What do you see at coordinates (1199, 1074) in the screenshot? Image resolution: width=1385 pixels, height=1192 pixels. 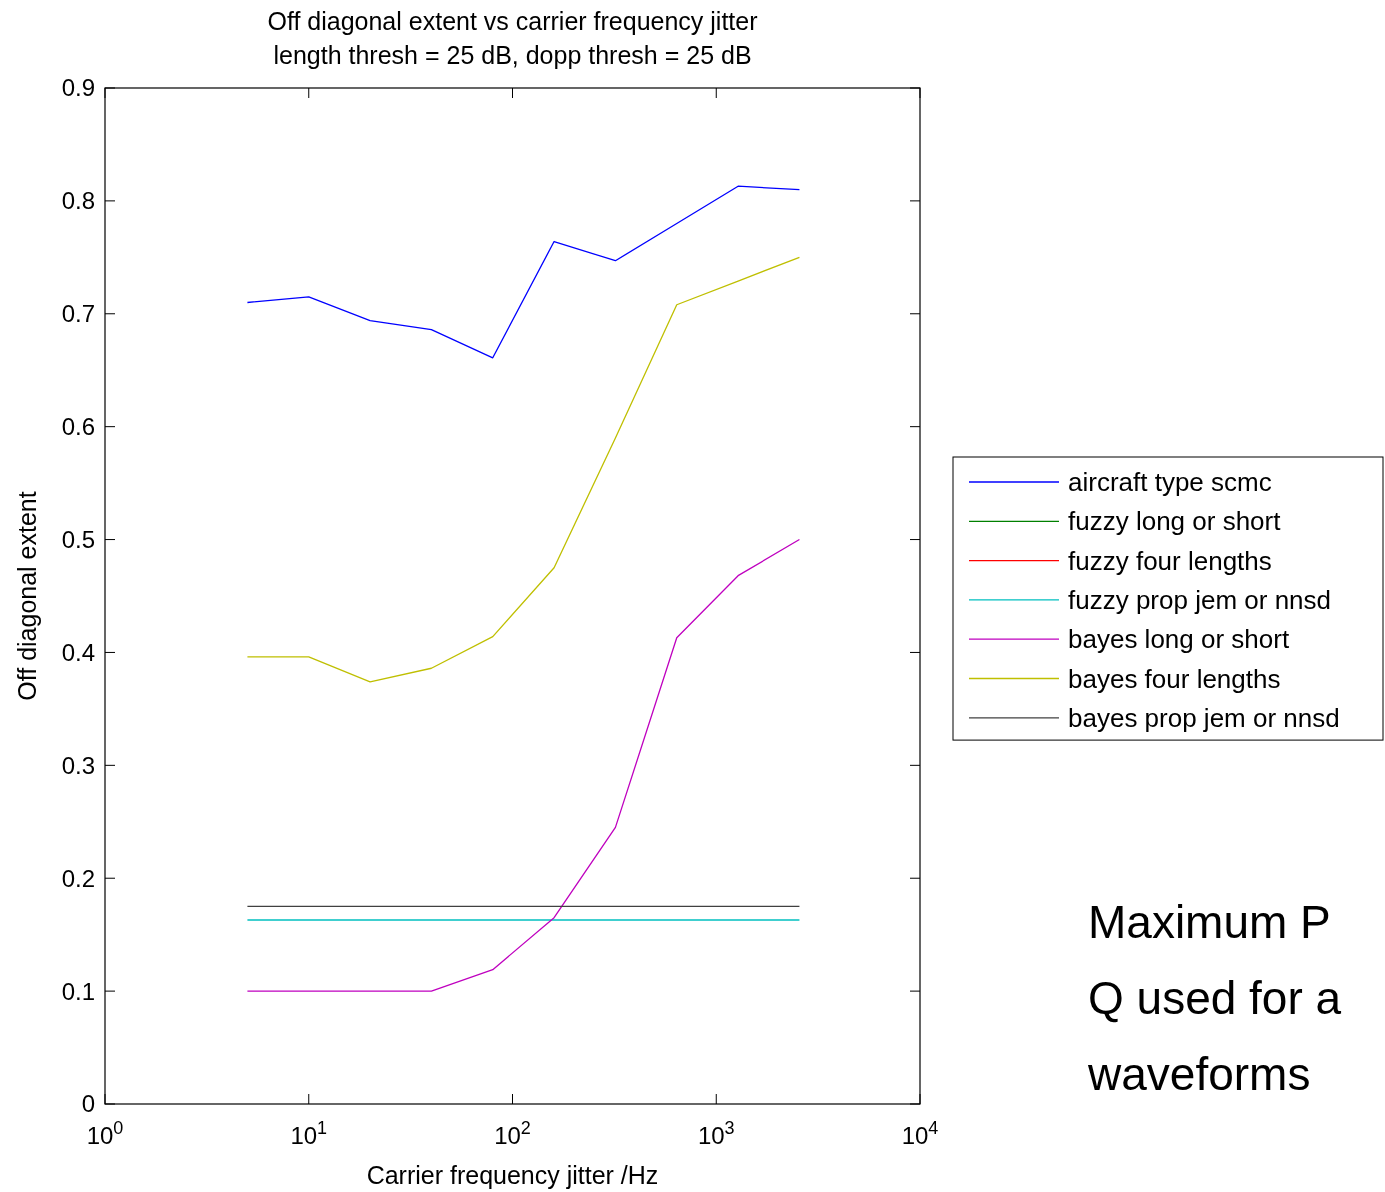 I see `text: waveforms` at bounding box center [1199, 1074].